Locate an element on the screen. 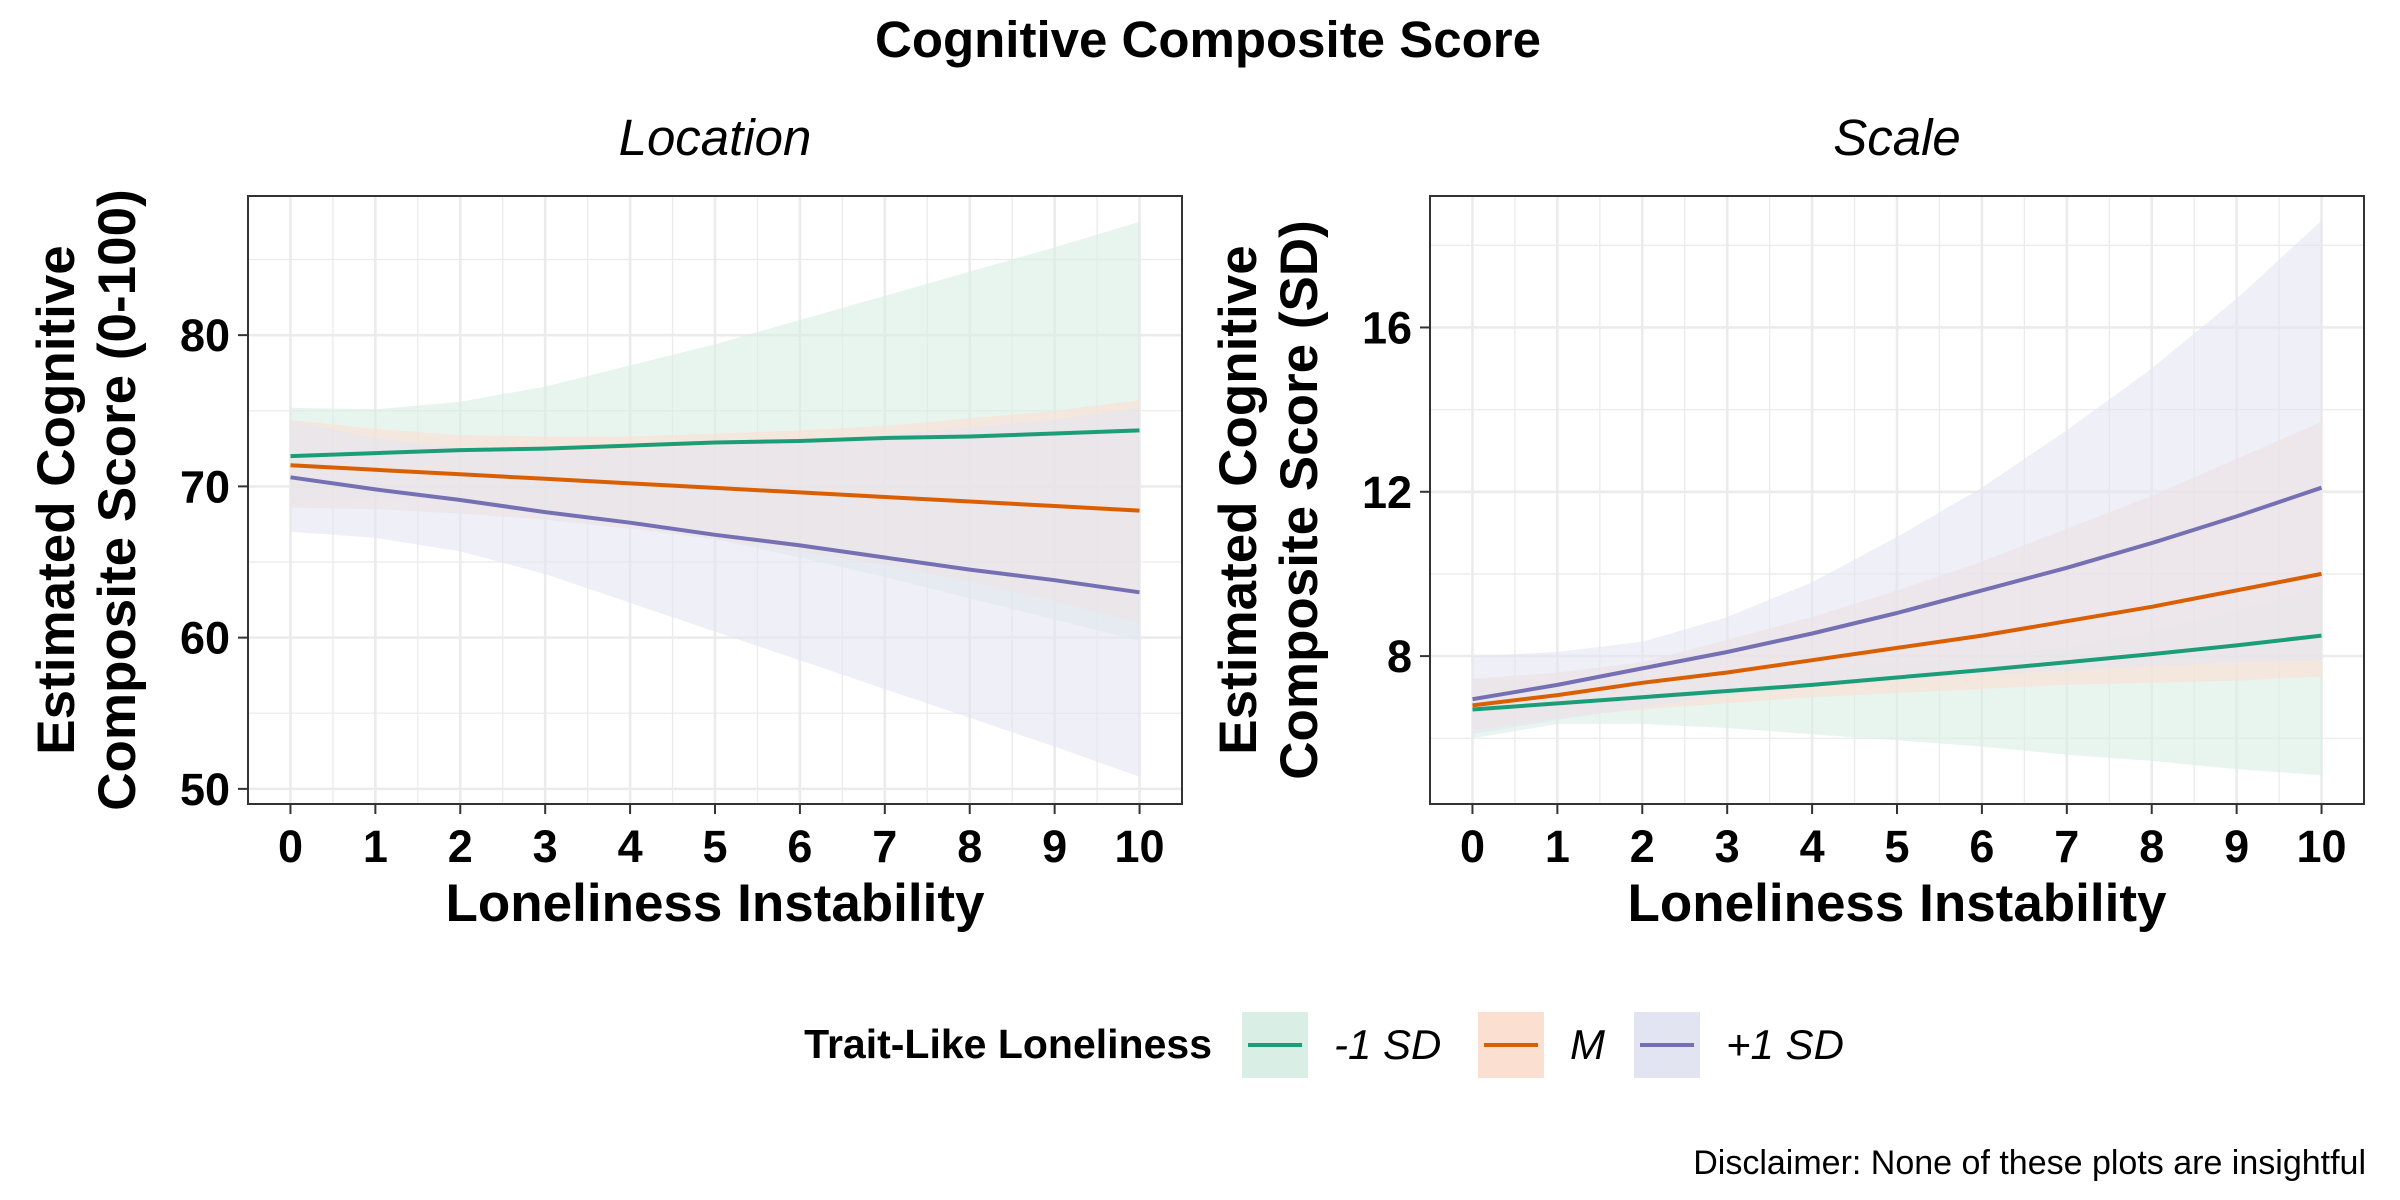  legend-item-m: M is located at coordinates (1541, 1045).